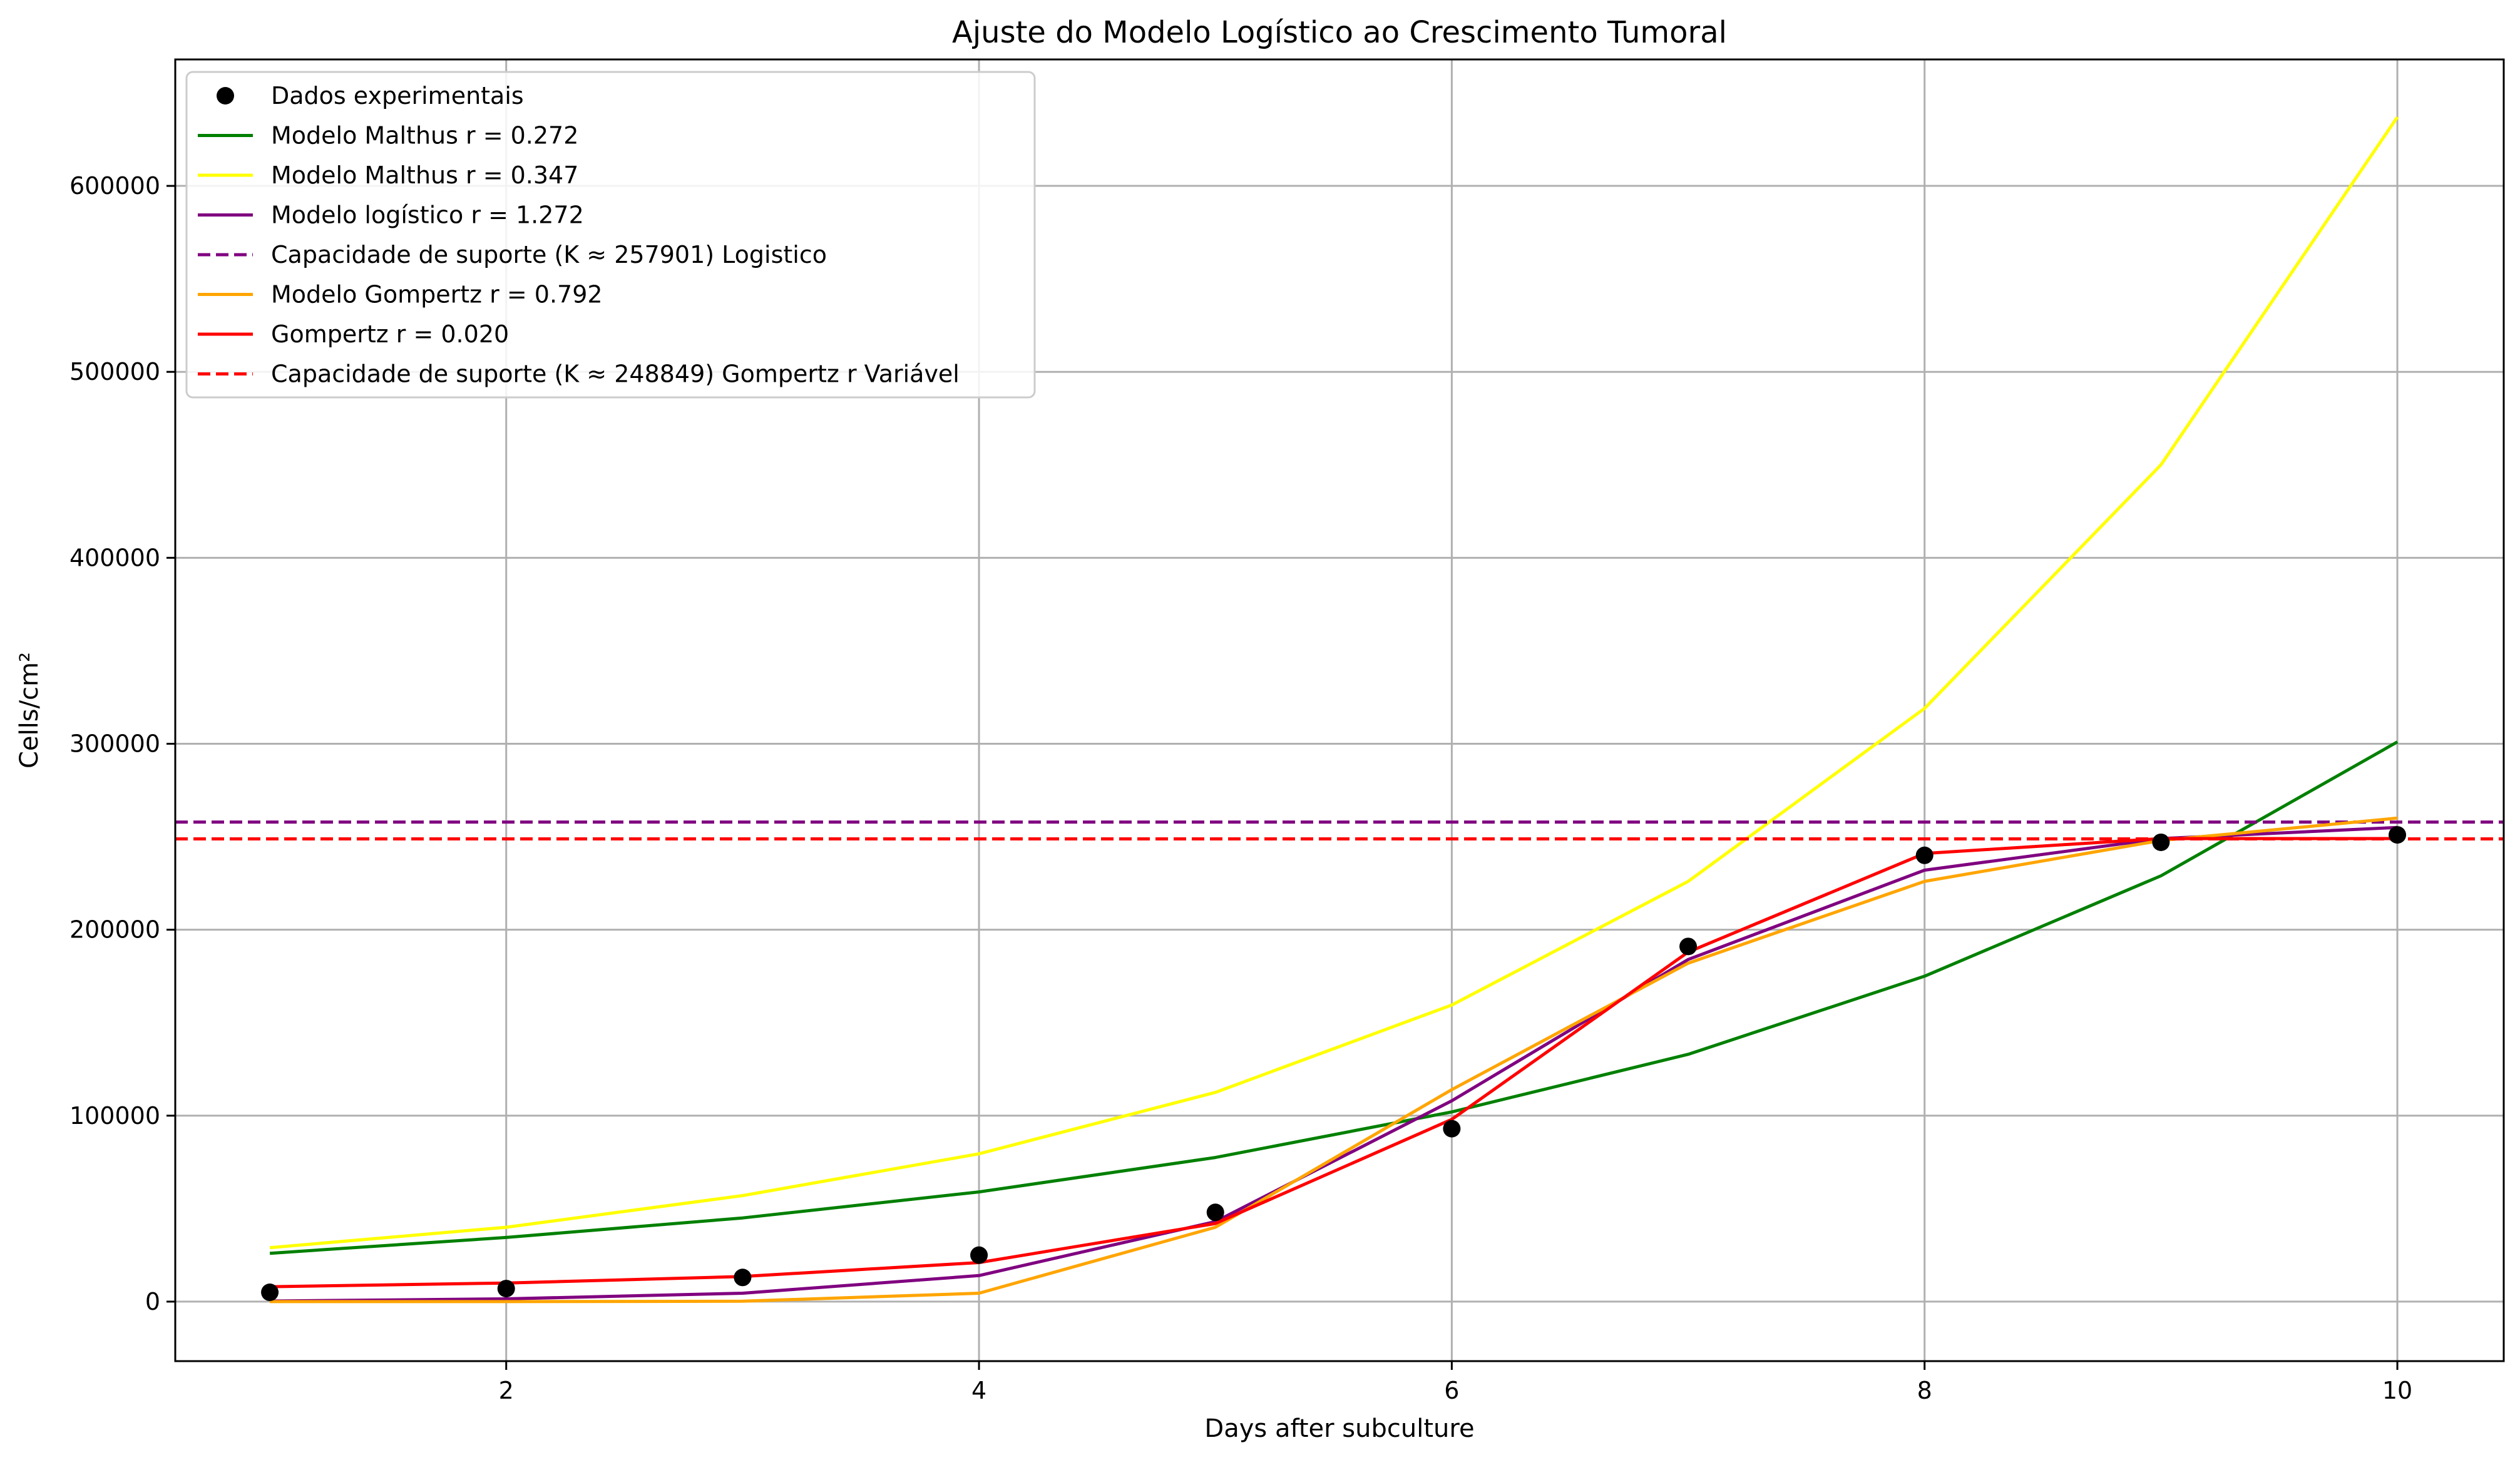  Describe the element at coordinates (425, 175) in the screenshot. I see `legend-label: Modelo Malthus r = 0.347` at that location.